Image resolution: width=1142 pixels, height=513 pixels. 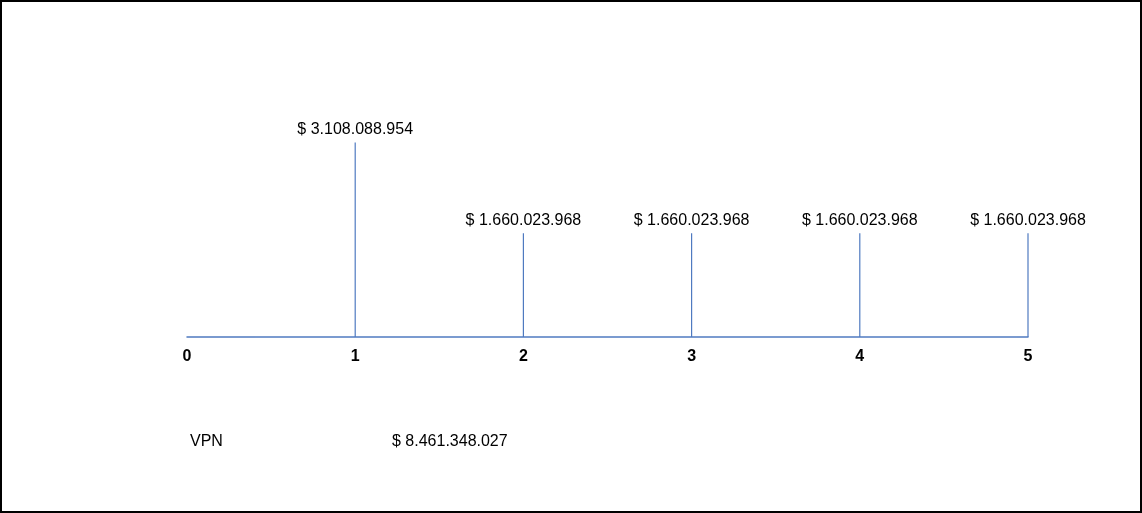 I want to click on x-tick-label: 0, so click(x=187, y=355).